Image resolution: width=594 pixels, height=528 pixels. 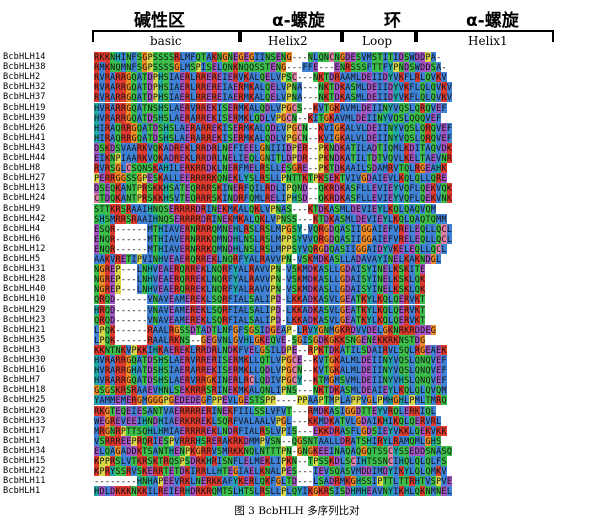 What do you see at coordinates (22, 168) in the screenshot?
I see `sequence-name: BcbHLH8` at bounding box center [22, 168].